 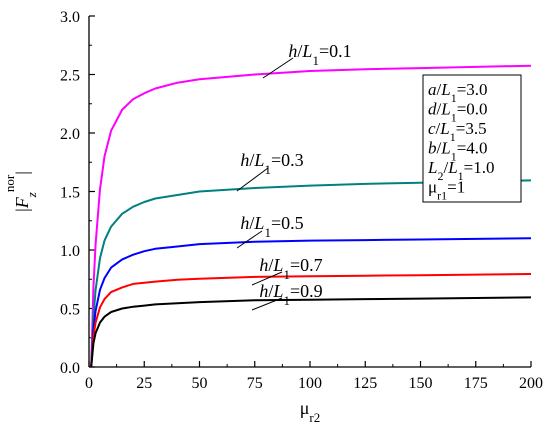 What do you see at coordinates (310, 383) in the screenshot?
I see `x-tick-label: 100` at bounding box center [310, 383].